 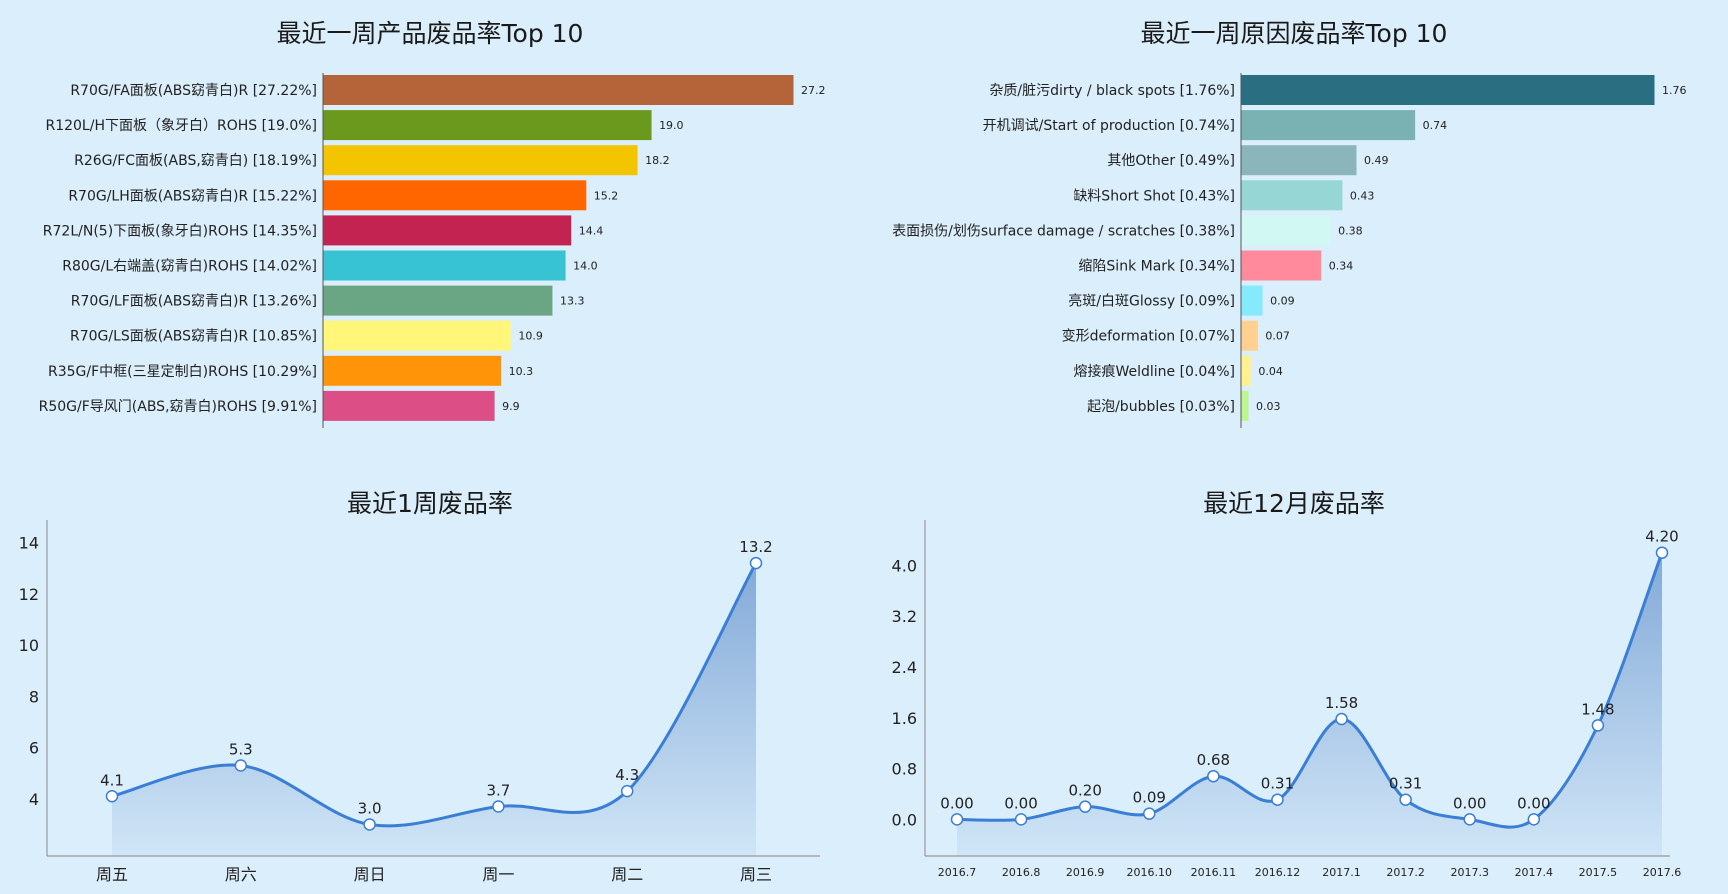 I want to click on category-label: 缺料Short Shot [0.43%], so click(x=1154, y=196).